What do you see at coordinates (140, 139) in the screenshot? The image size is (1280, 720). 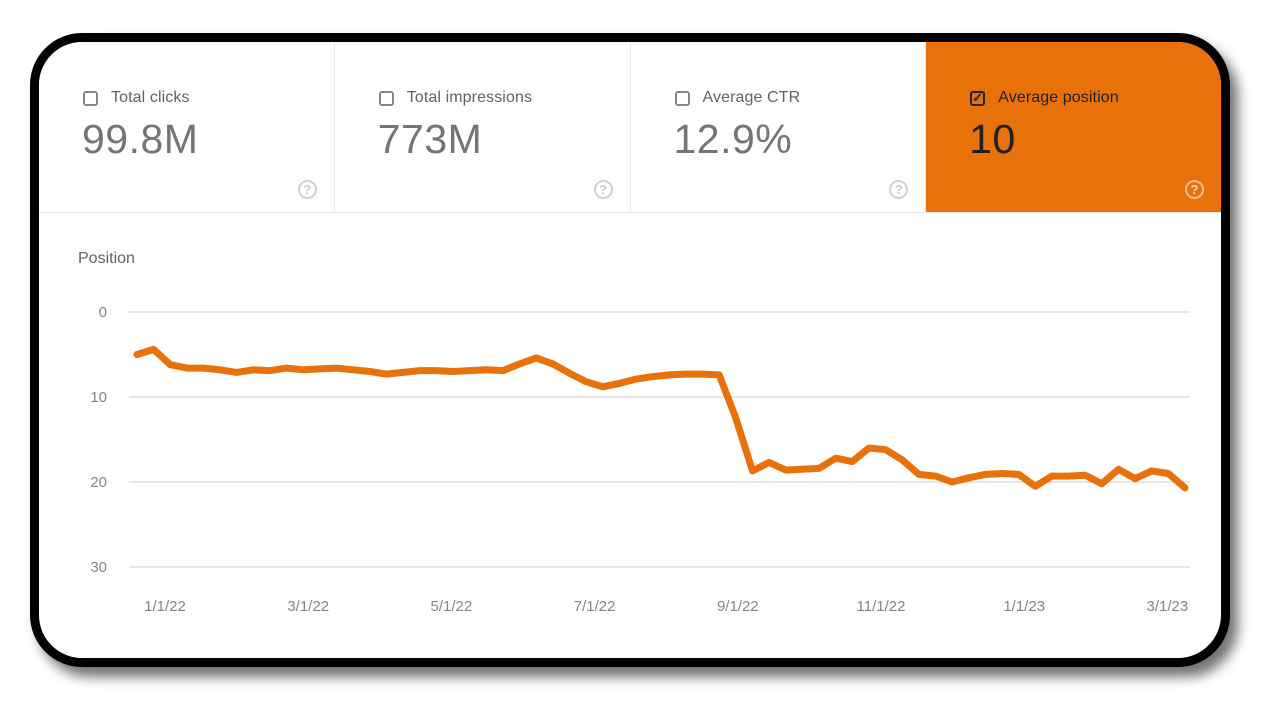 I see `metric-value: 99.8M` at bounding box center [140, 139].